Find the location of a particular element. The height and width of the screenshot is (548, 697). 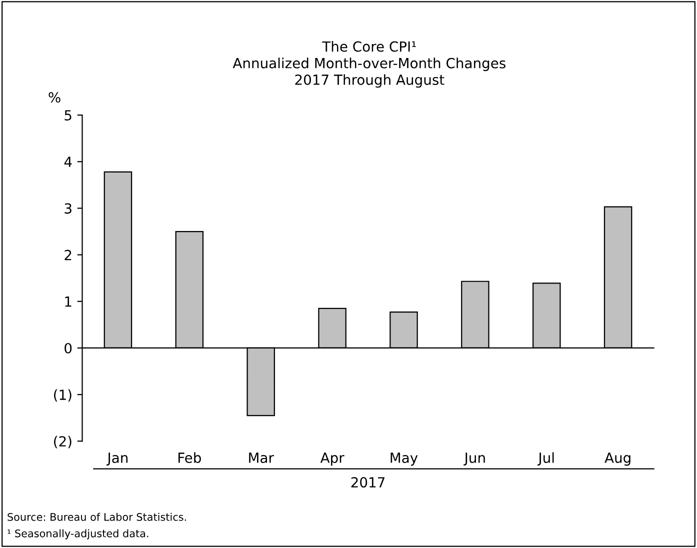

x-axis-title: 2017 is located at coordinates (367, 482).